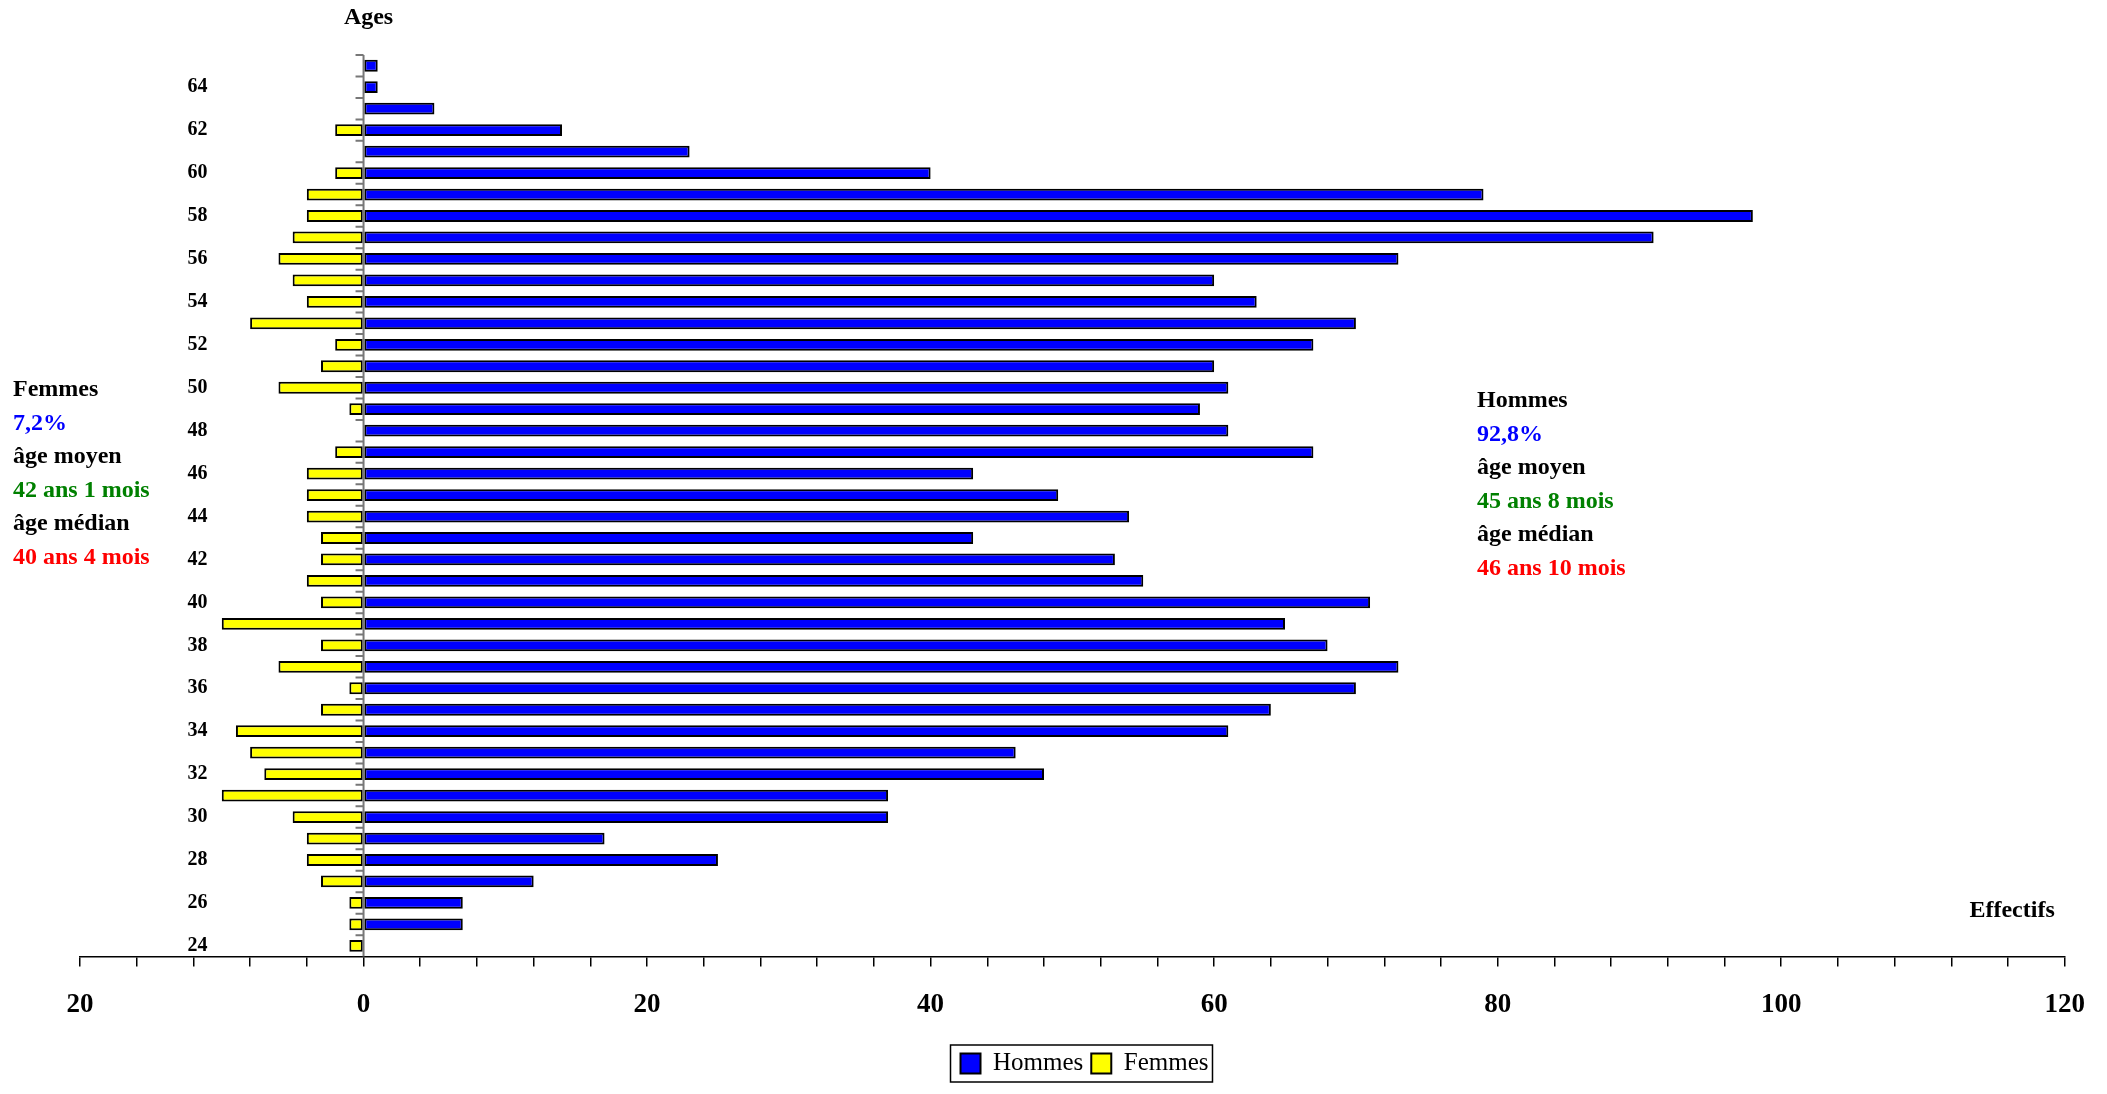 The height and width of the screenshot is (1094, 2107). What do you see at coordinates (197, 944) in the screenshot?
I see `y-tick-label: 24` at bounding box center [197, 944].